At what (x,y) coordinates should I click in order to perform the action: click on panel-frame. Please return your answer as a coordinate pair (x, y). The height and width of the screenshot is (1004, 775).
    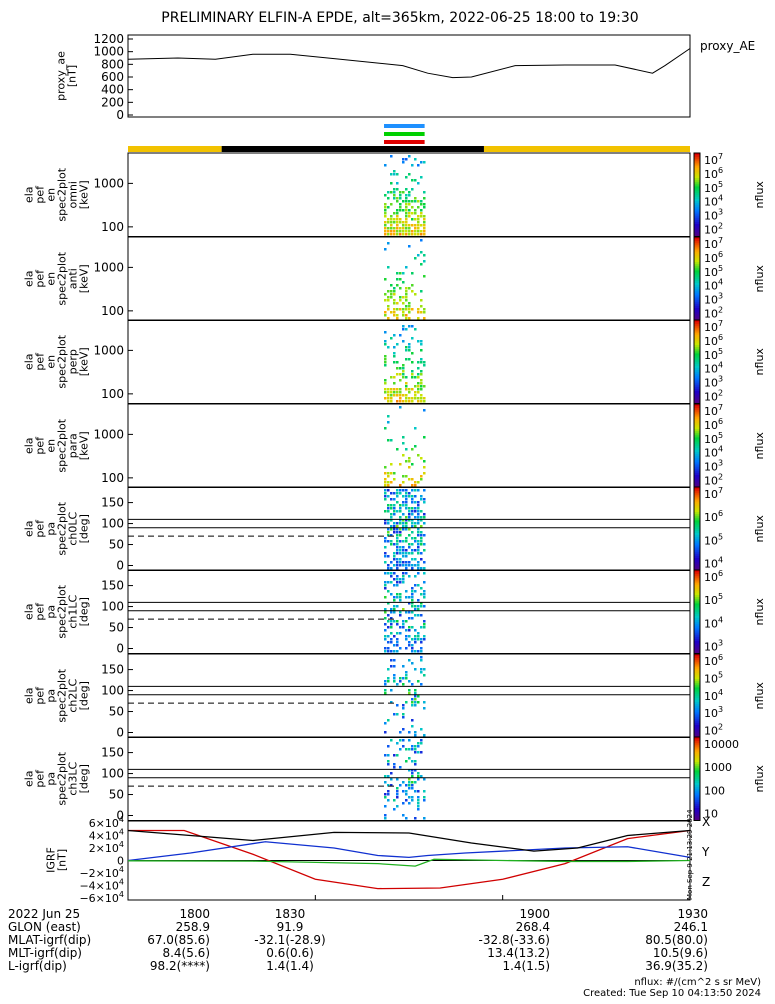
    Looking at the image, I should click on (409, 278).